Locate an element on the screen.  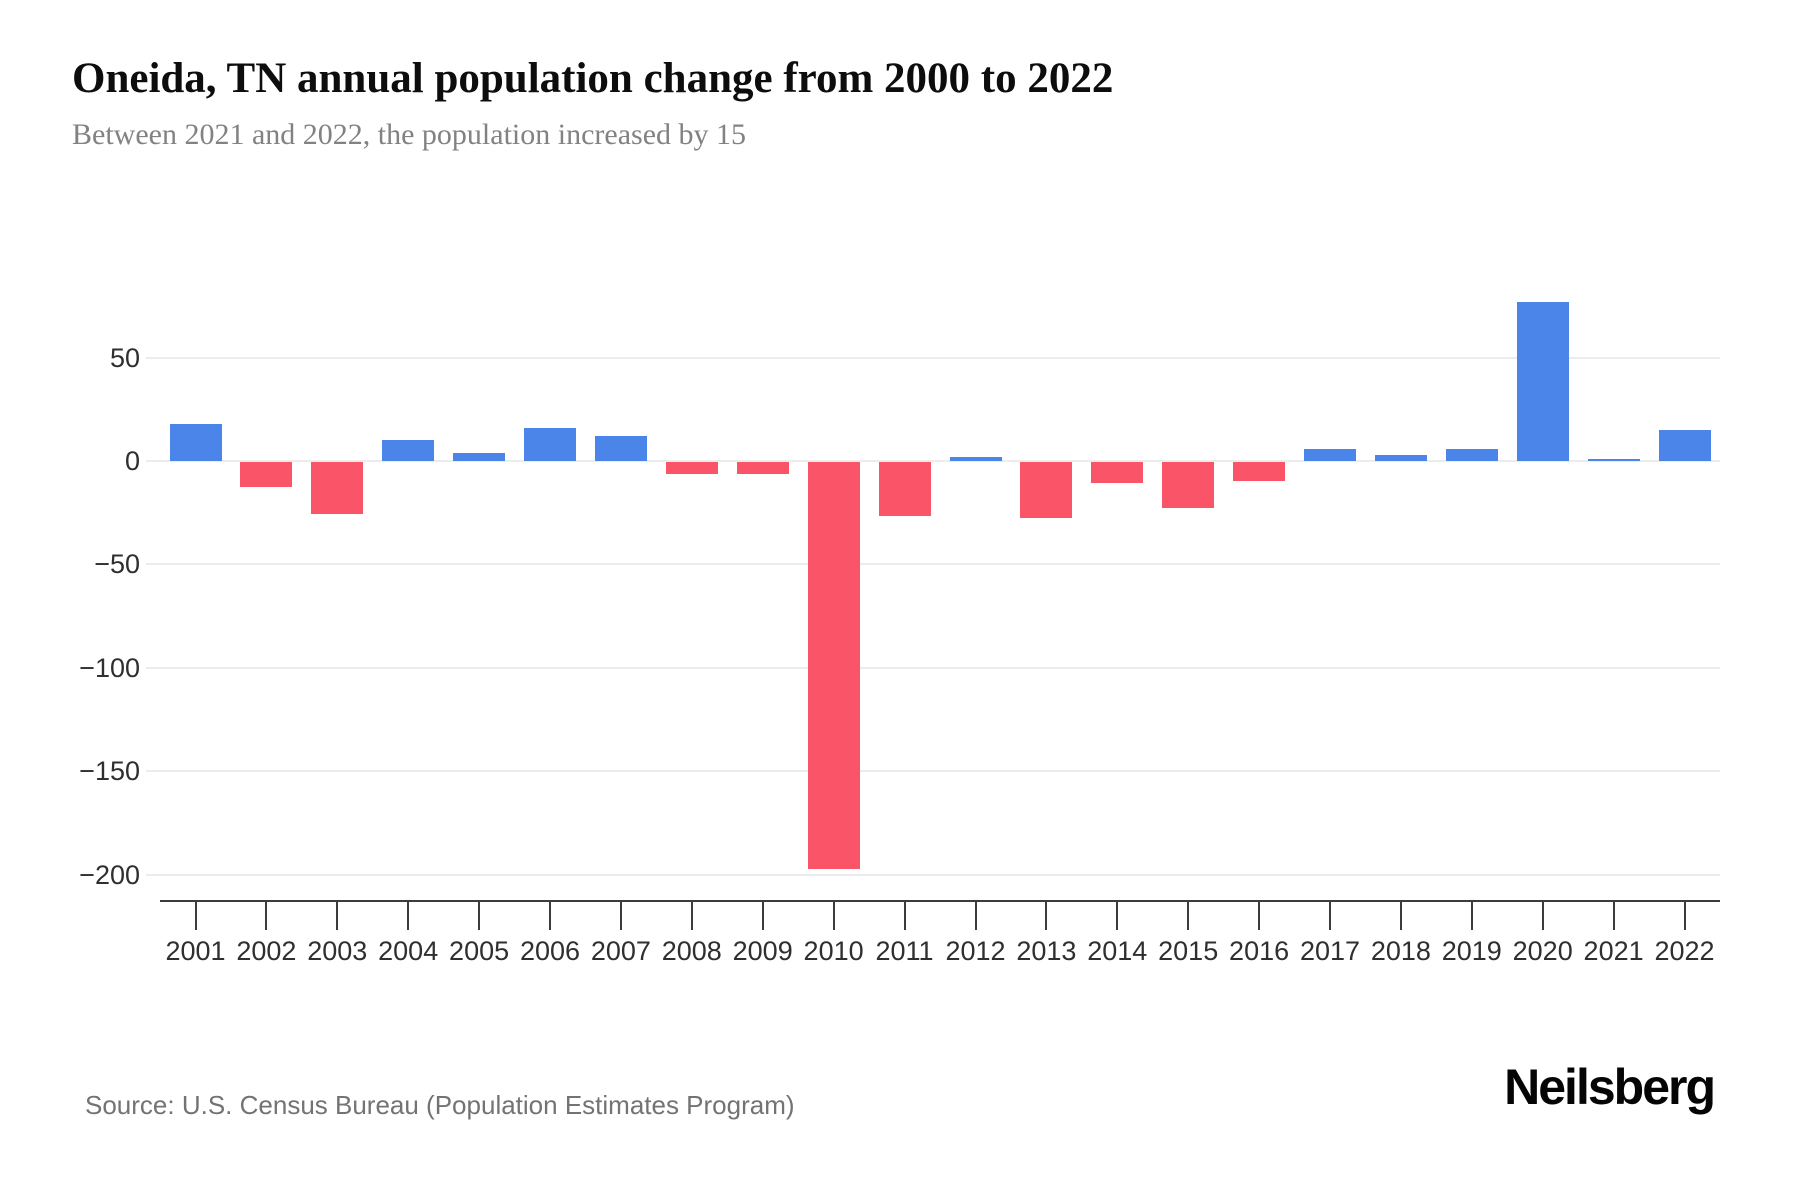
x-tick-2014 is located at coordinates (1117, 916).